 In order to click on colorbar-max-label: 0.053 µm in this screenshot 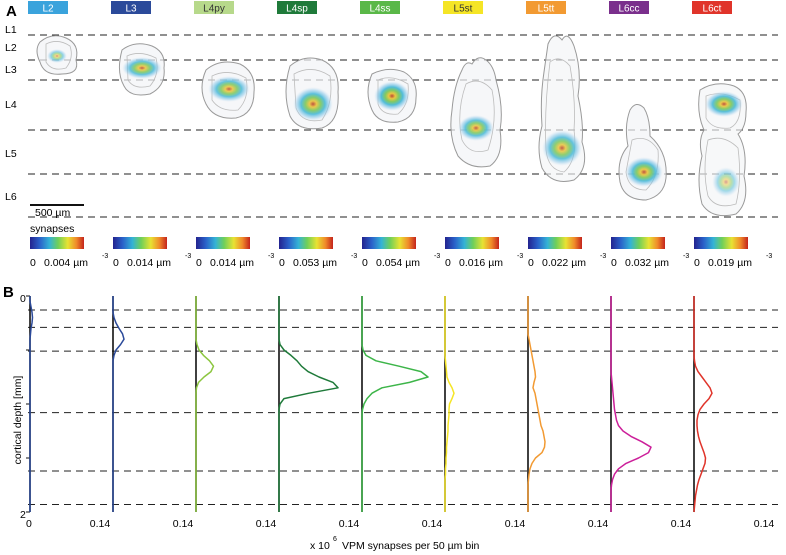, I will do `click(315, 263)`.